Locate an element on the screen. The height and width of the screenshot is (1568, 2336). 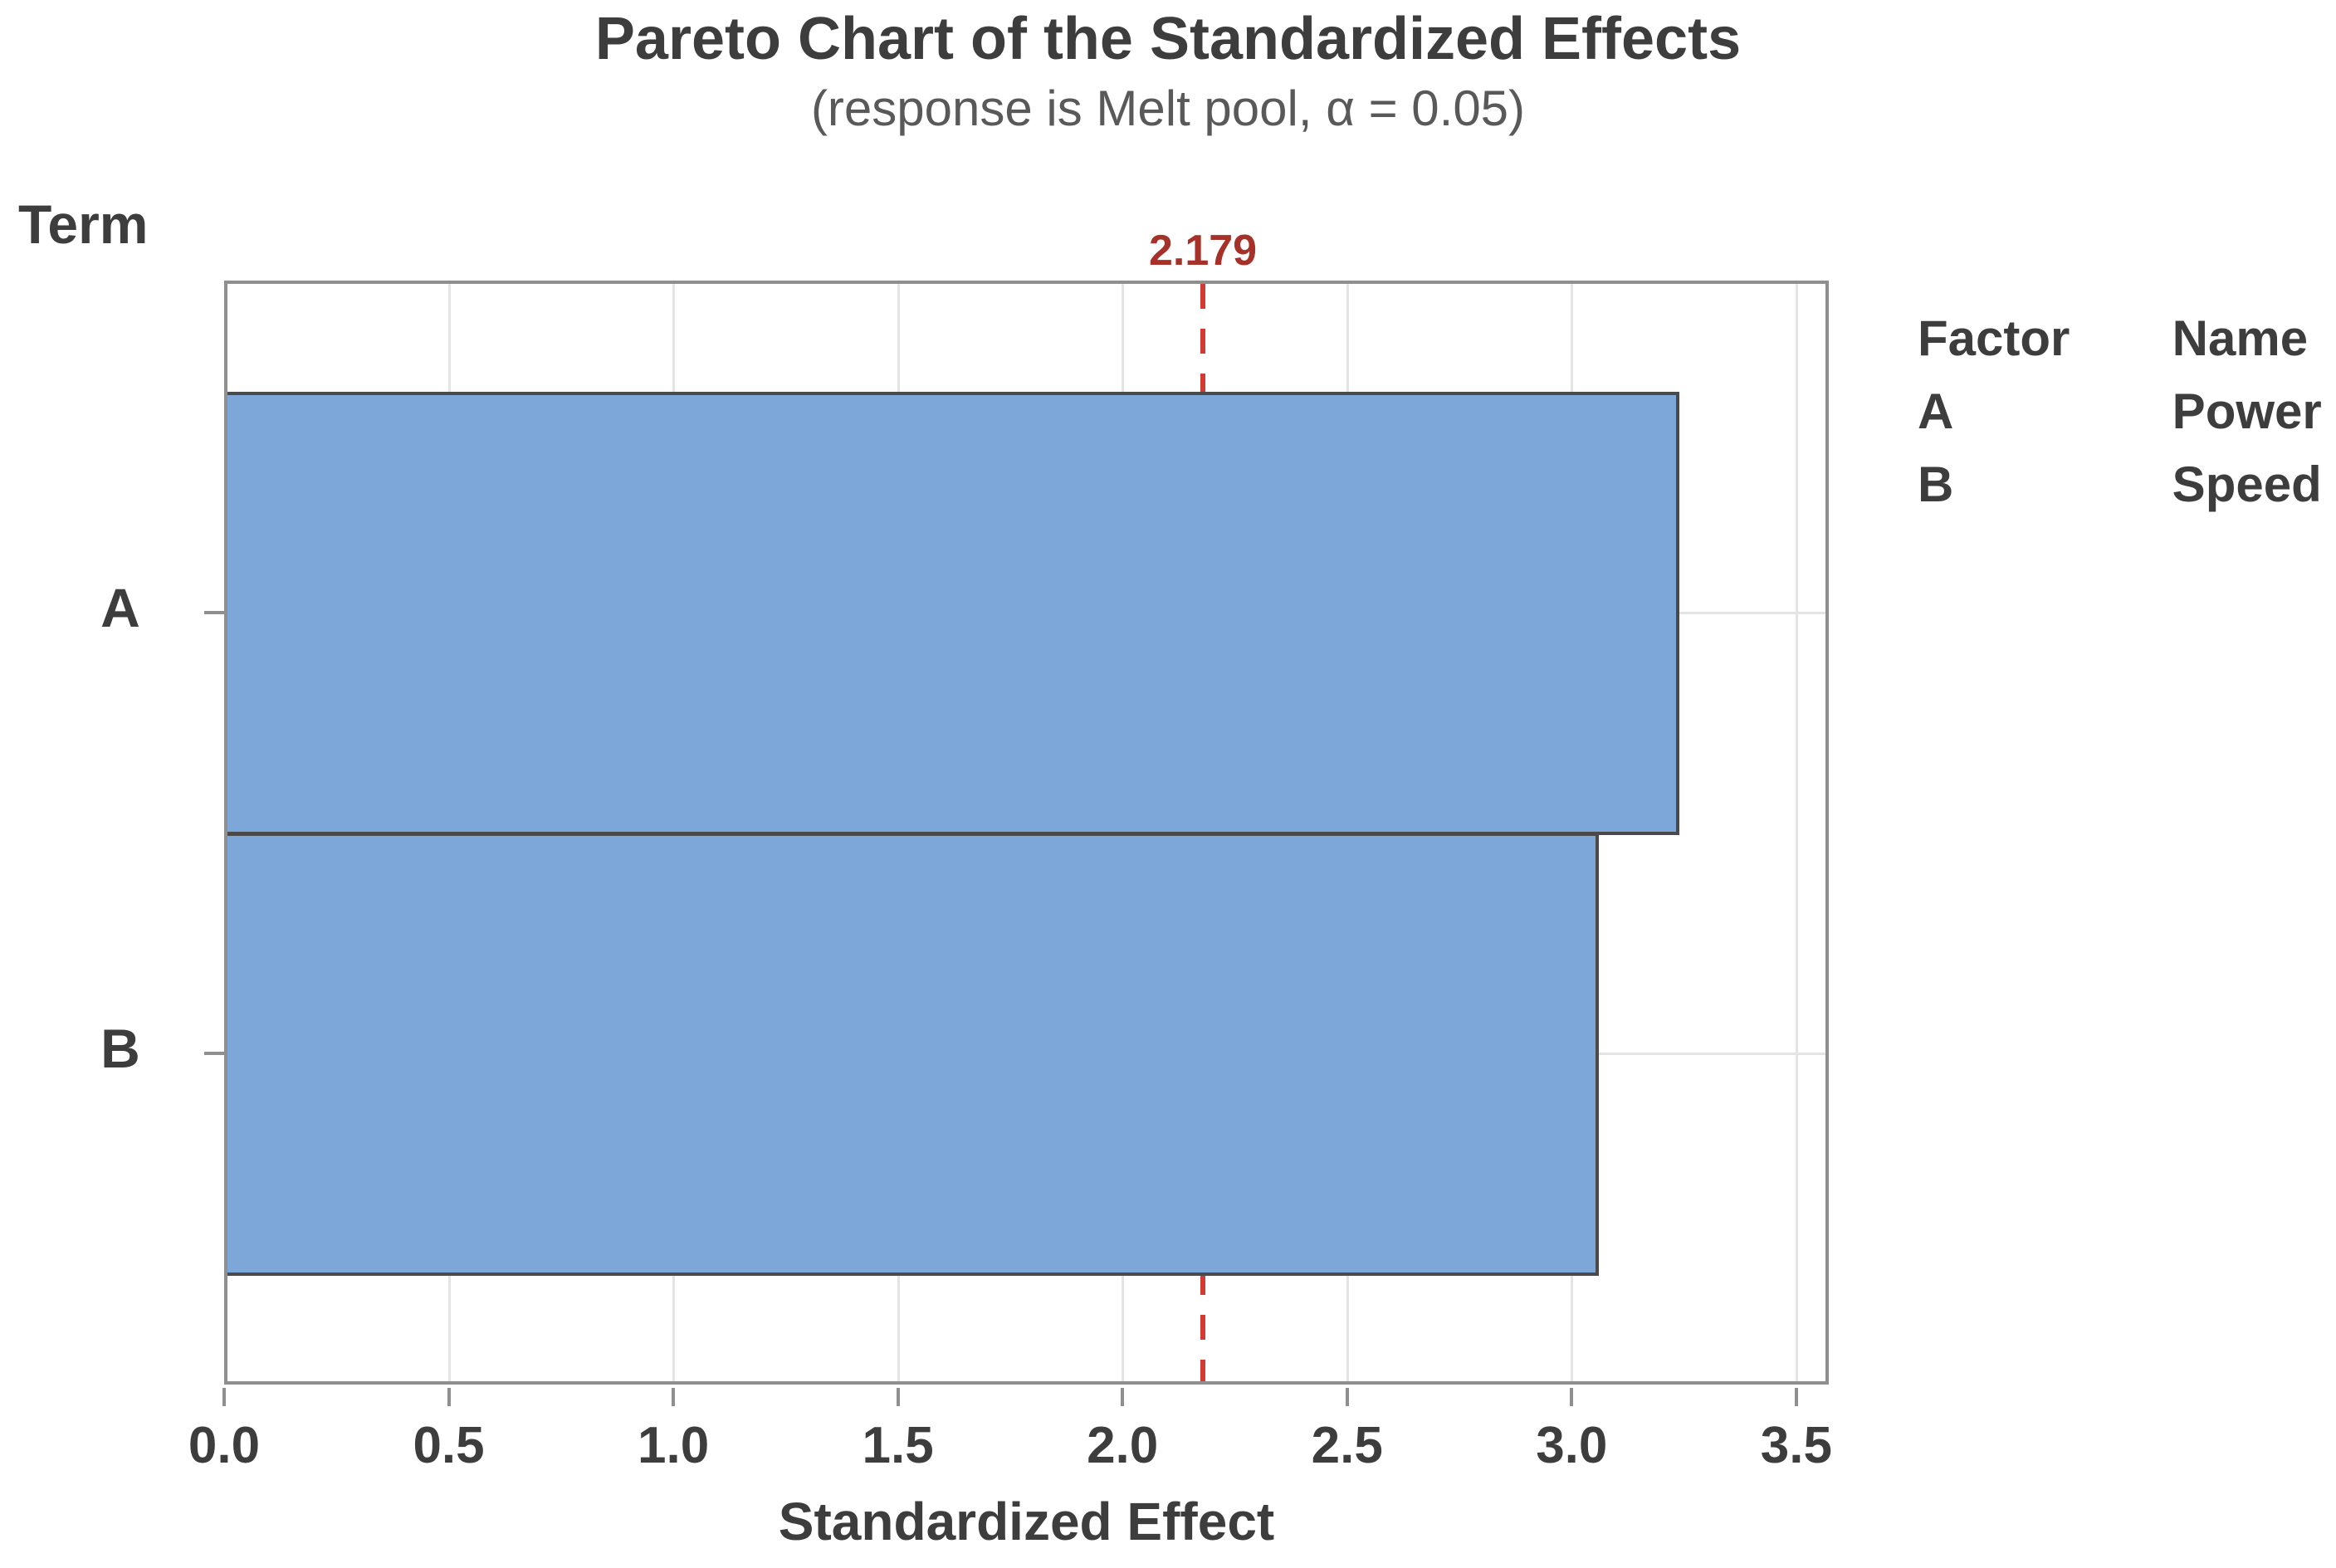
legend-header-factor: Factor is located at coordinates (1994, 338).